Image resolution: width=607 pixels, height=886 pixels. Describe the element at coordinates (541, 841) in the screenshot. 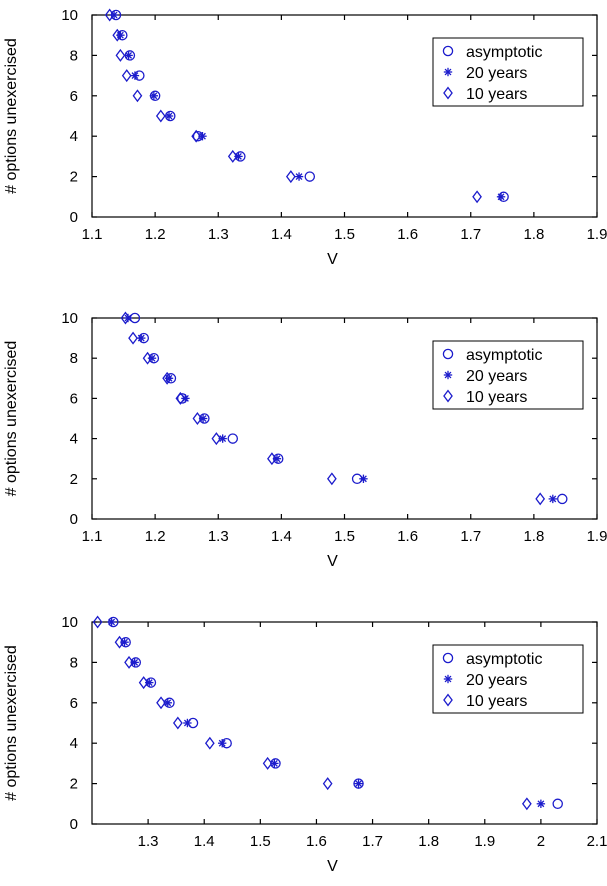

I see `x-tick-label: 2` at that location.